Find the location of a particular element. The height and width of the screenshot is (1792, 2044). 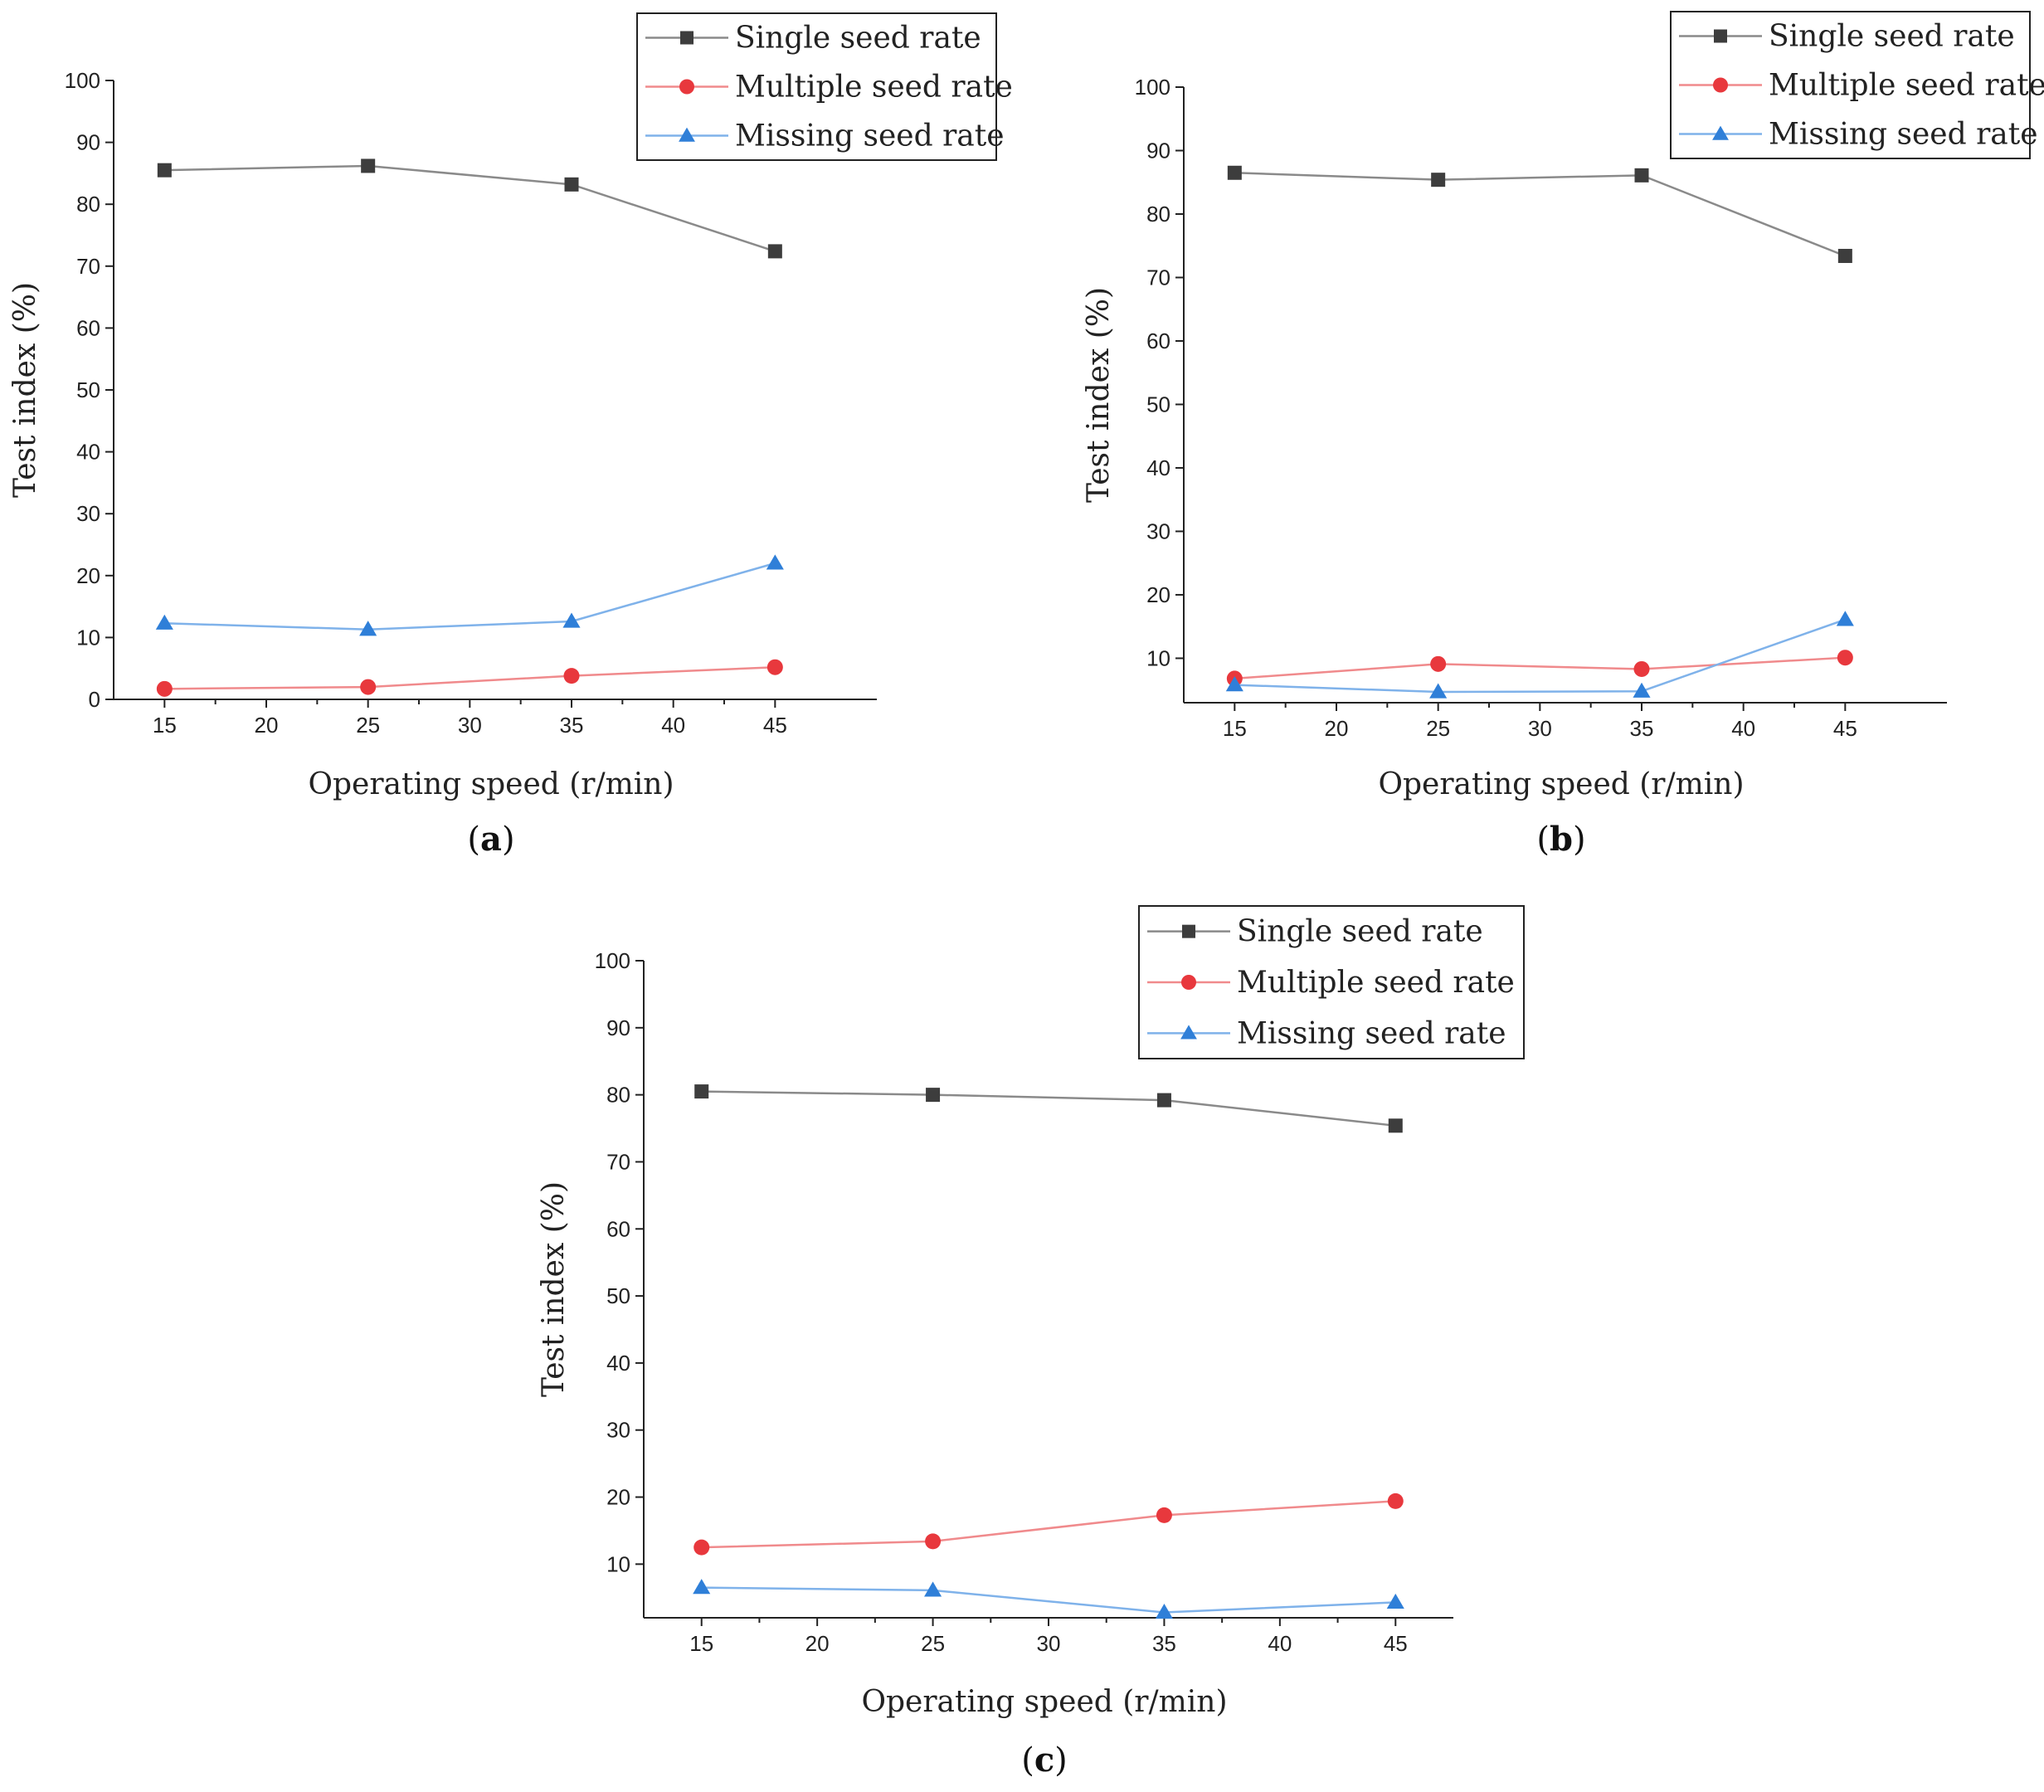

panel-label: (b) is located at coordinates (1560, 839).